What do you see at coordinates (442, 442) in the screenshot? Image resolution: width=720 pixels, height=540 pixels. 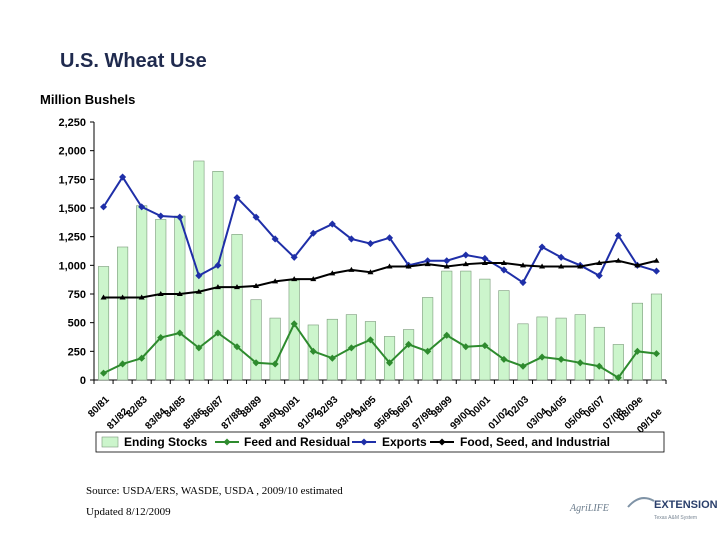 I see `legend-marker-food-seed-and-industrial` at bounding box center [442, 442].